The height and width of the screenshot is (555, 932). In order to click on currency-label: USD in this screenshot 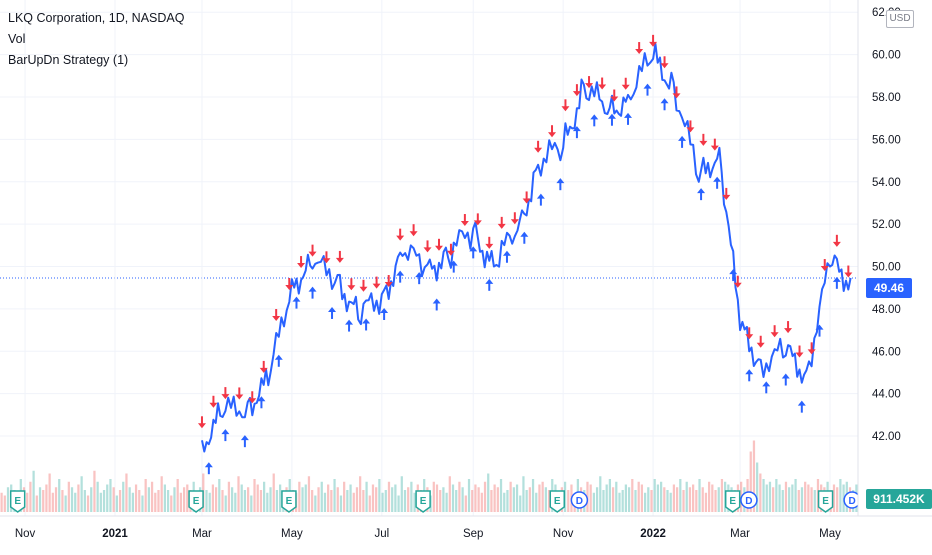, I will do `click(900, 19)`.